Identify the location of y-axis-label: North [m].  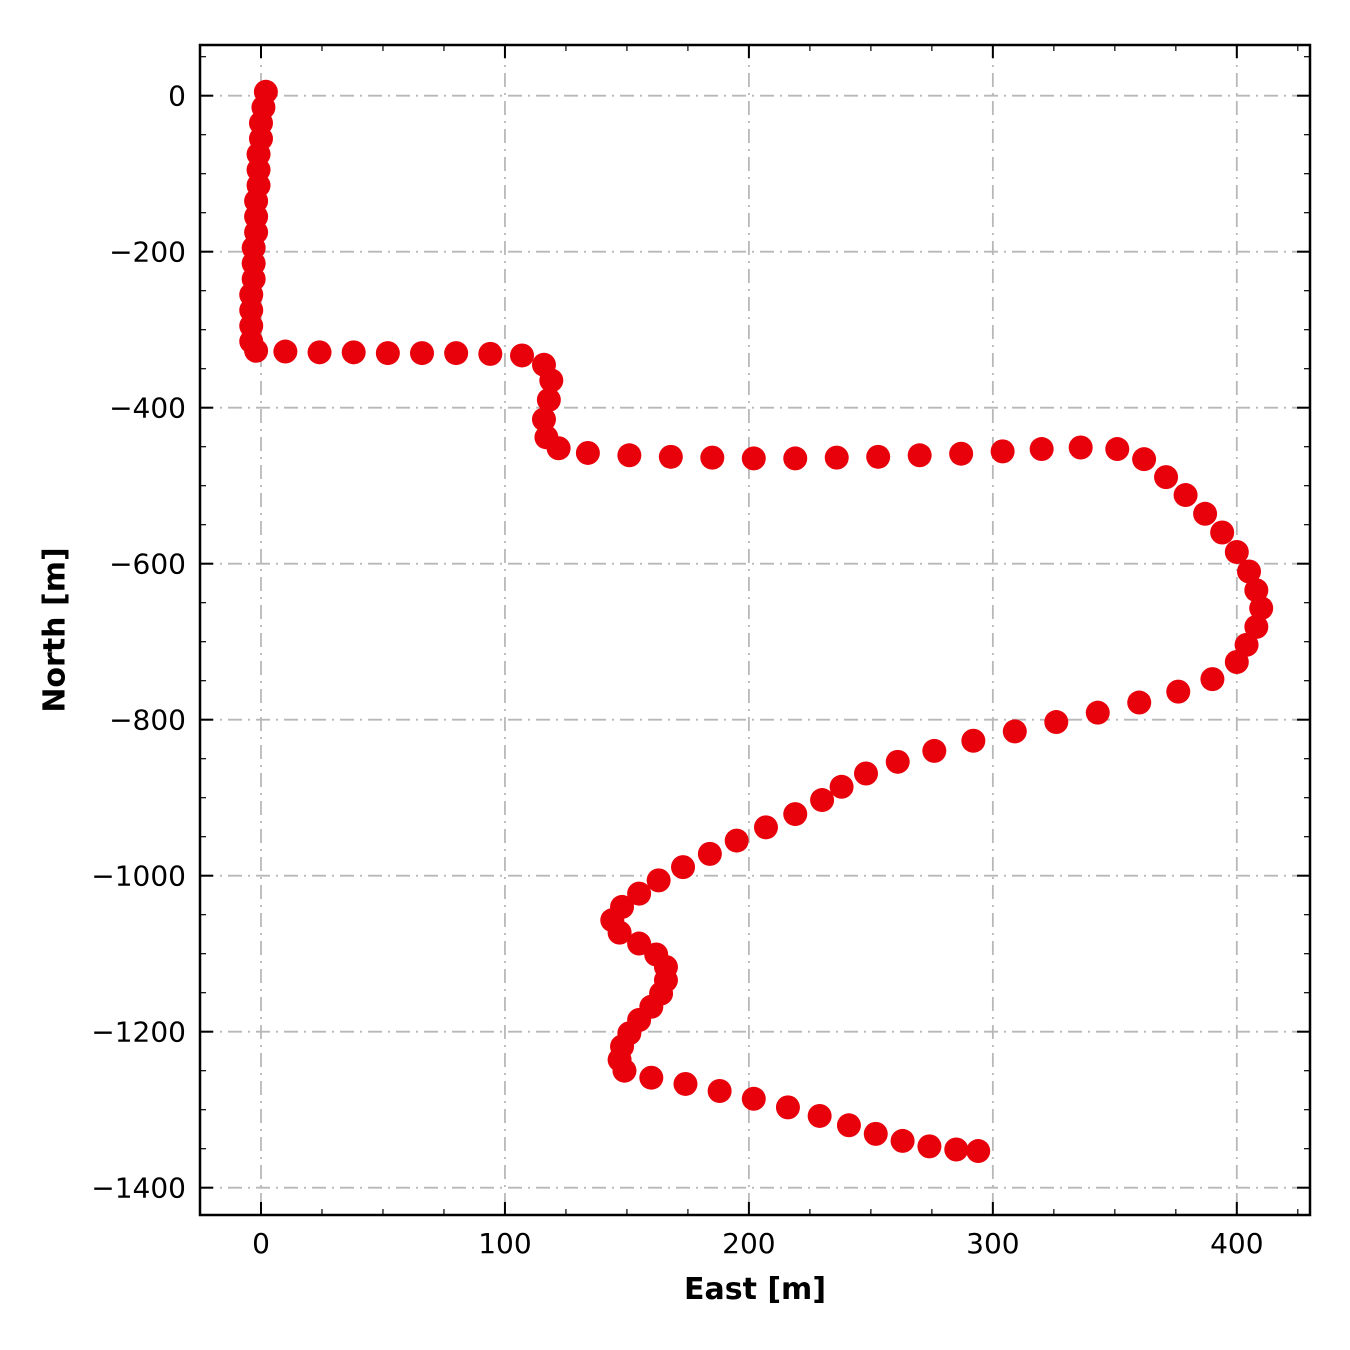
(55, 630).